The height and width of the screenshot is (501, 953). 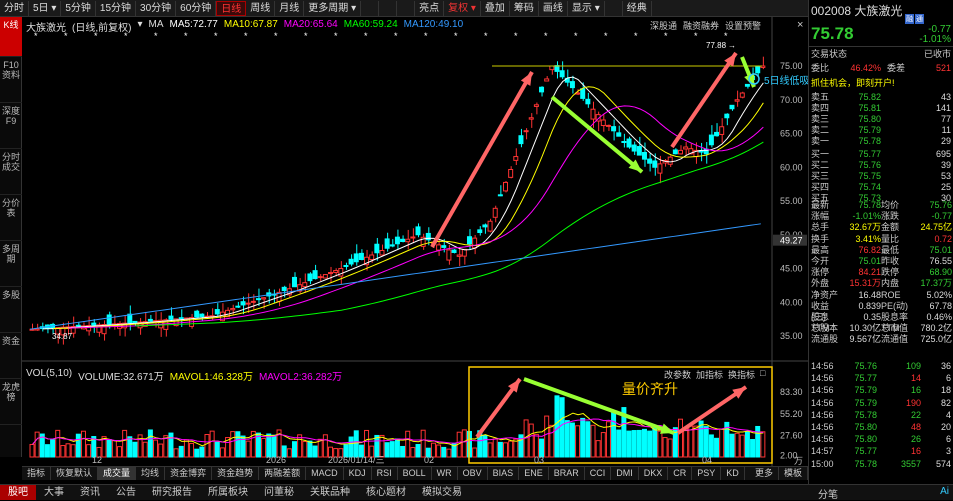 What do you see at coordinates (236, 473) in the screenshot?
I see `indicator-5: 资金趋势` at bounding box center [236, 473].